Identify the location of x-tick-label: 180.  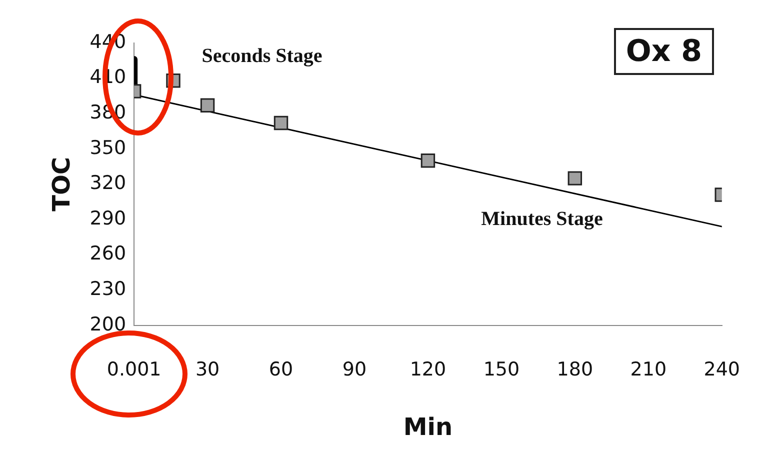
(575, 369).